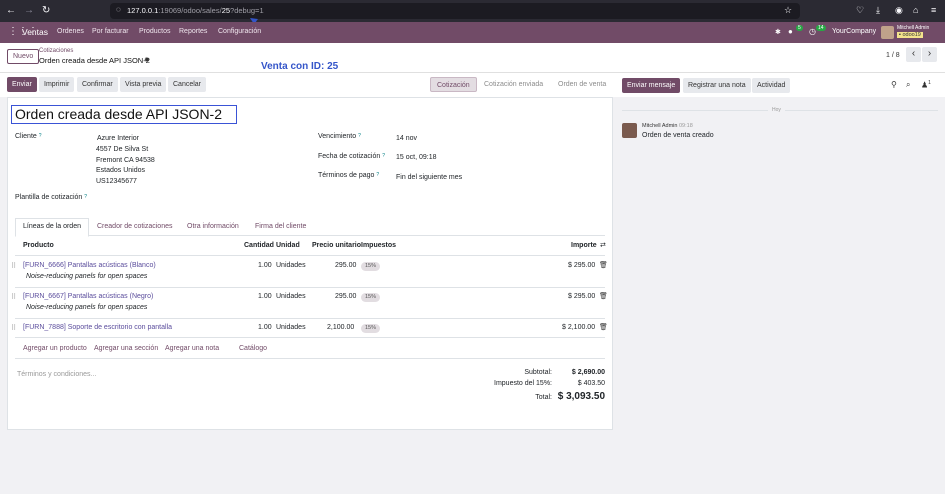 This screenshot has height=494, width=945. I want to click on address-line-4: US12345677, so click(116, 181).